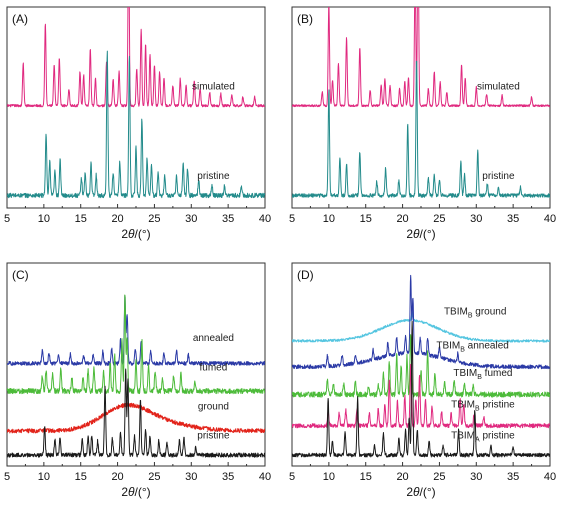 The width and height of the screenshot is (562, 522). What do you see at coordinates (305, 19) in the screenshot?
I see `panel-label: (B)` at bounding box center [305, 19].